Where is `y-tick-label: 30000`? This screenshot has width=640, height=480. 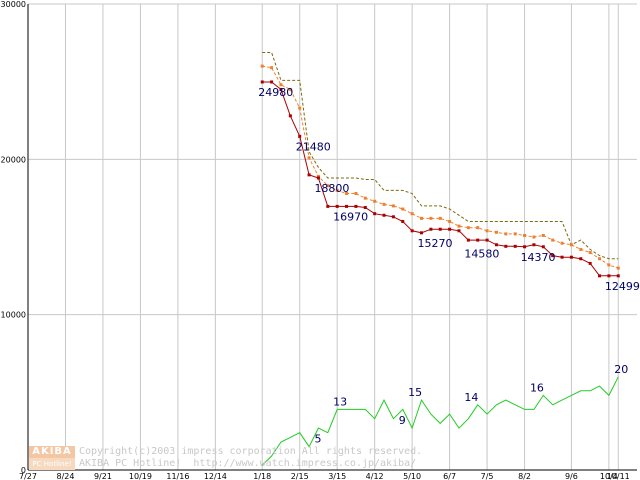
y-tick-label: 30000 is located at coordinates (13, 4).